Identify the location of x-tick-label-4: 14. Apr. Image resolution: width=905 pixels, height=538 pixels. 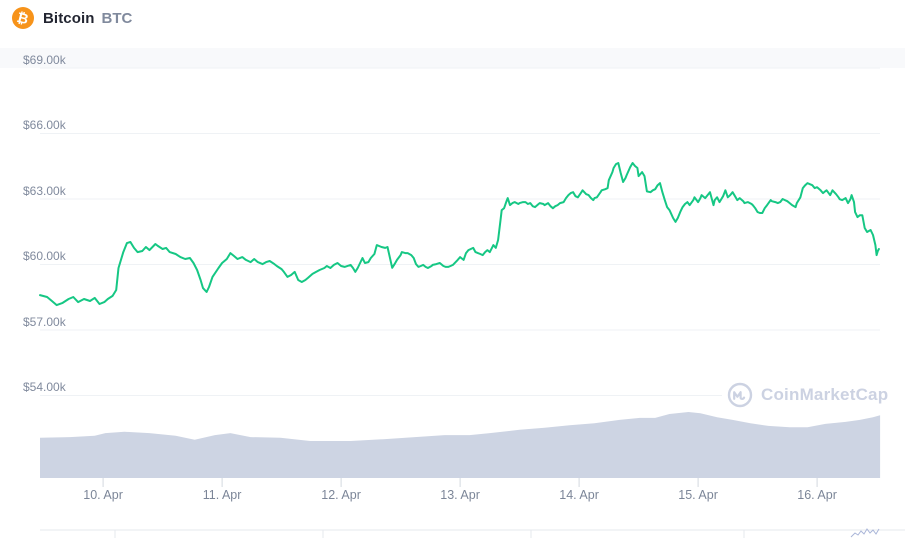
(579, 495).